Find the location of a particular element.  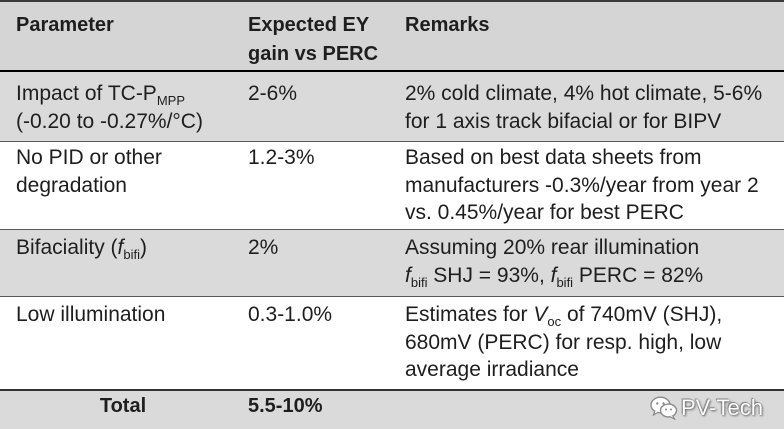

parameter-line: degradation is located at coordinates (71, 185).